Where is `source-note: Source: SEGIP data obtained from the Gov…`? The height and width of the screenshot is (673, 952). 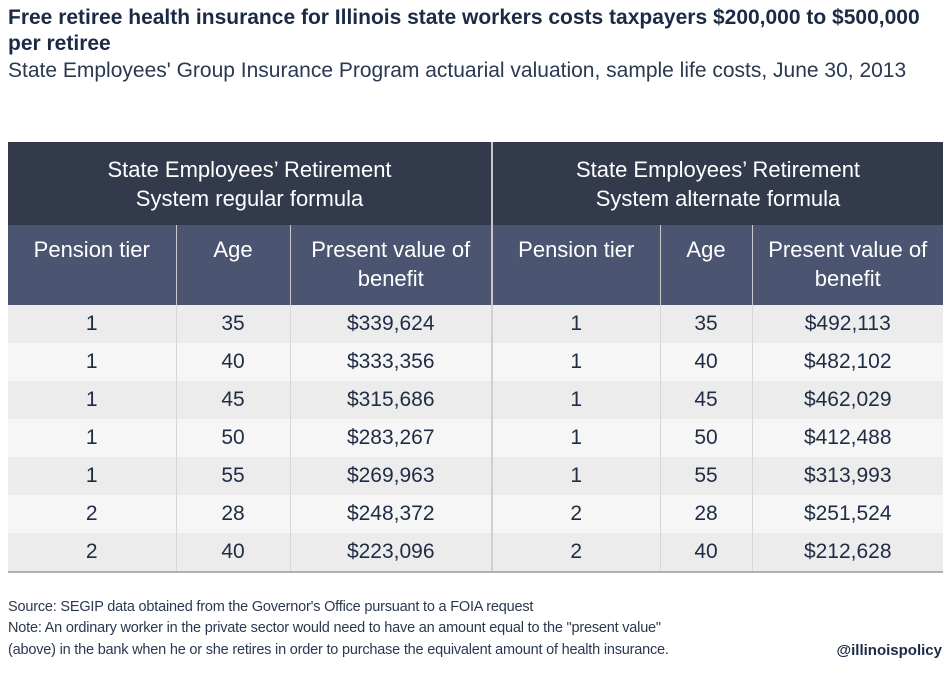 source-note: Source: SEGIP data obtained from the Gov… is located at coordinates (271, 607).